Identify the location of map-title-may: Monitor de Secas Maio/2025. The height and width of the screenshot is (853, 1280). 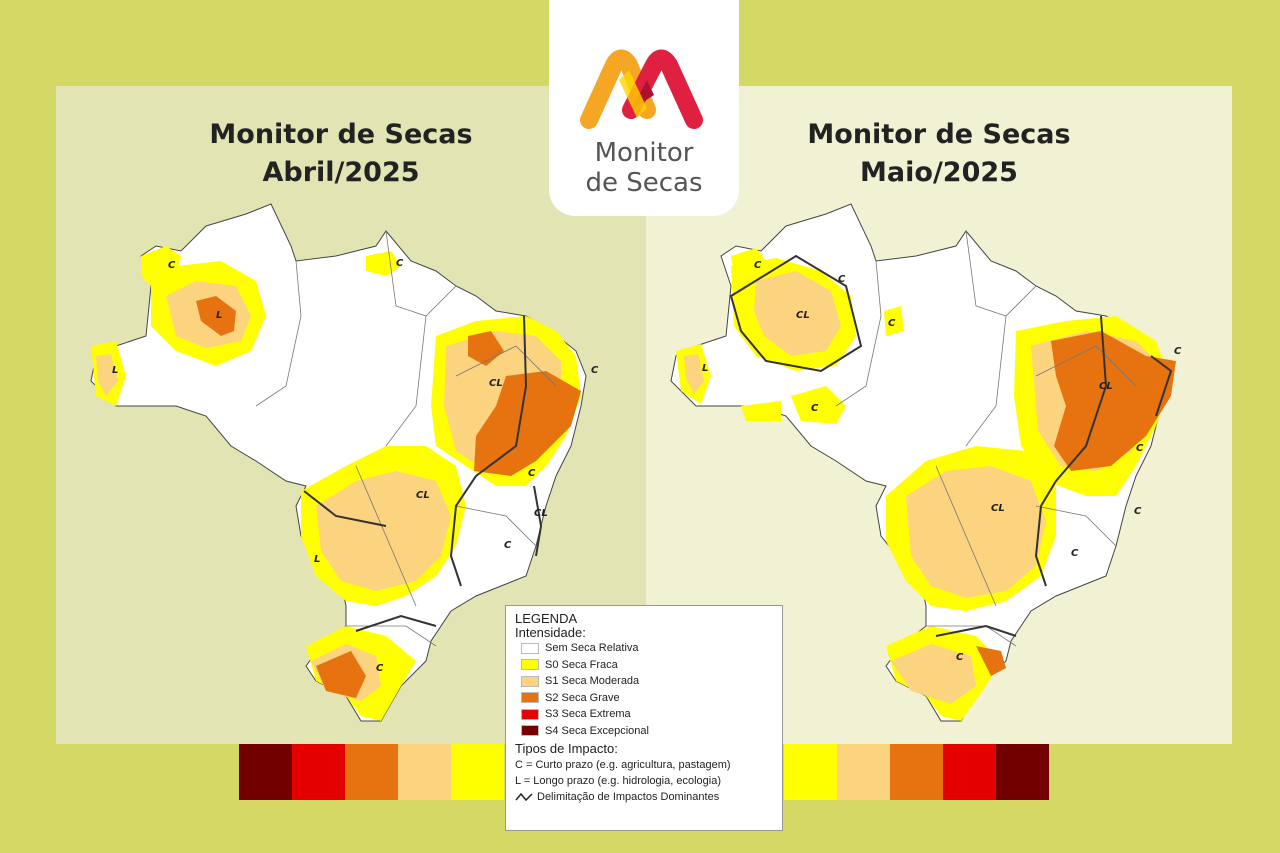
(939, 154).